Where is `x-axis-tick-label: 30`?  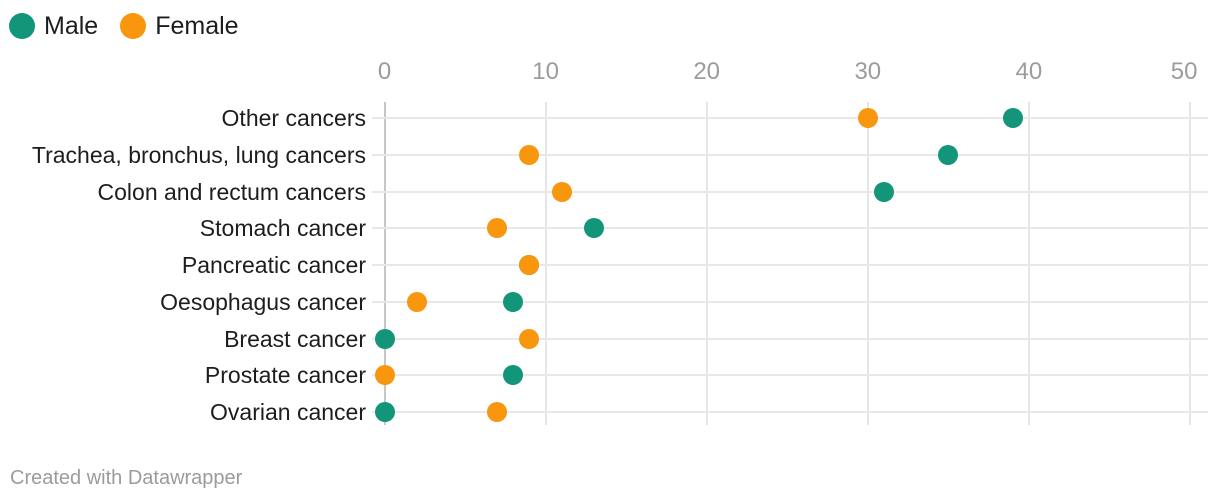 x-axis-tick-label: 30 is located at coordinates (868, 71).